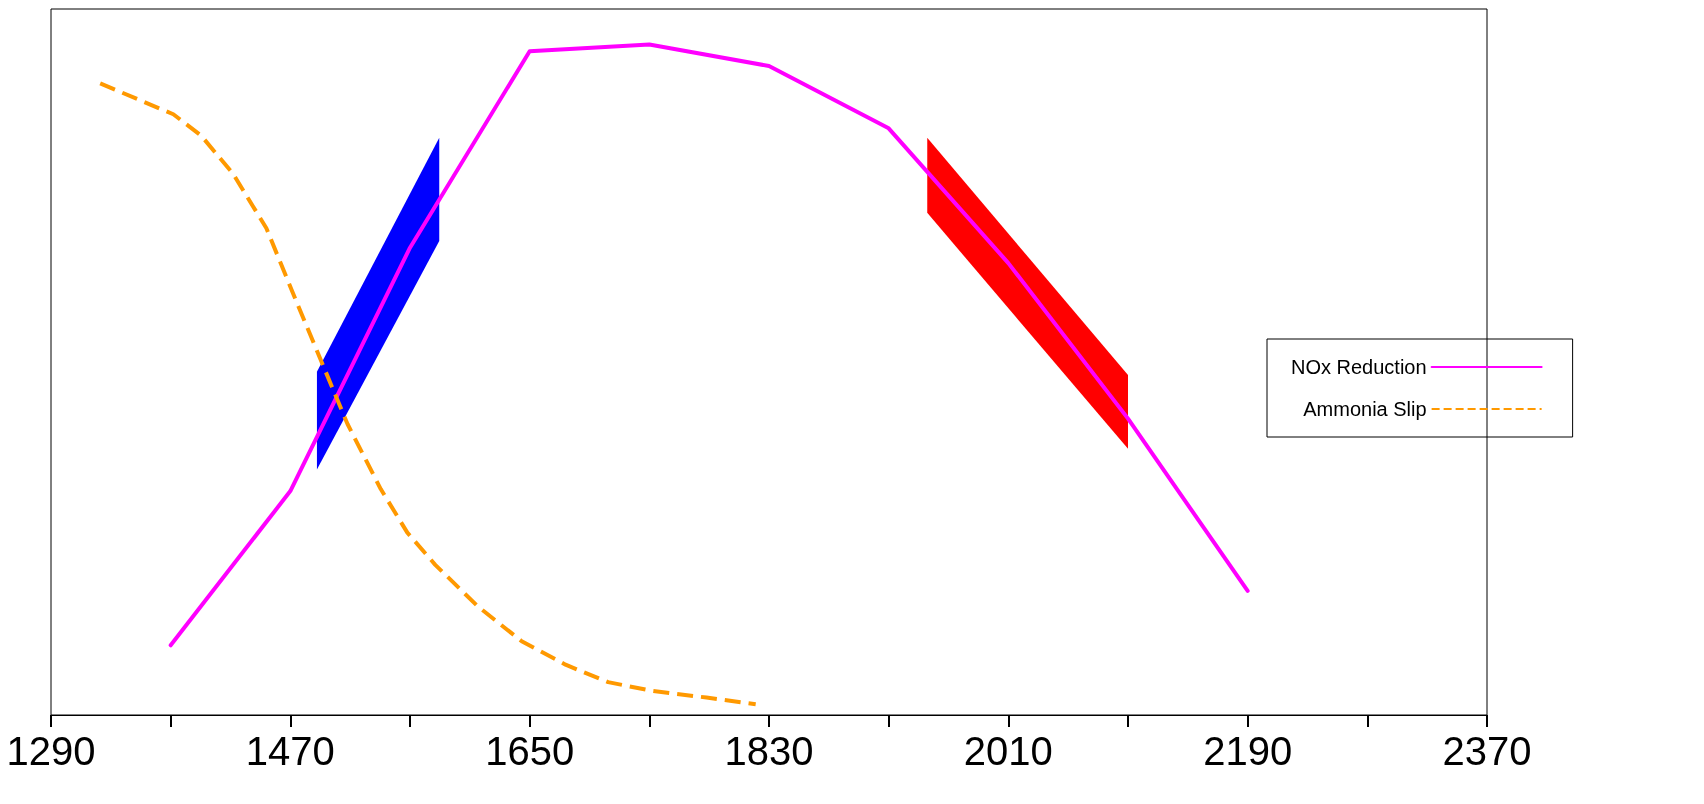 This screenshot has height=804, width=1704. Describe the element at coordinates (51, 751) in the screenshot. I see `x-tick-label: 1290` at that location.